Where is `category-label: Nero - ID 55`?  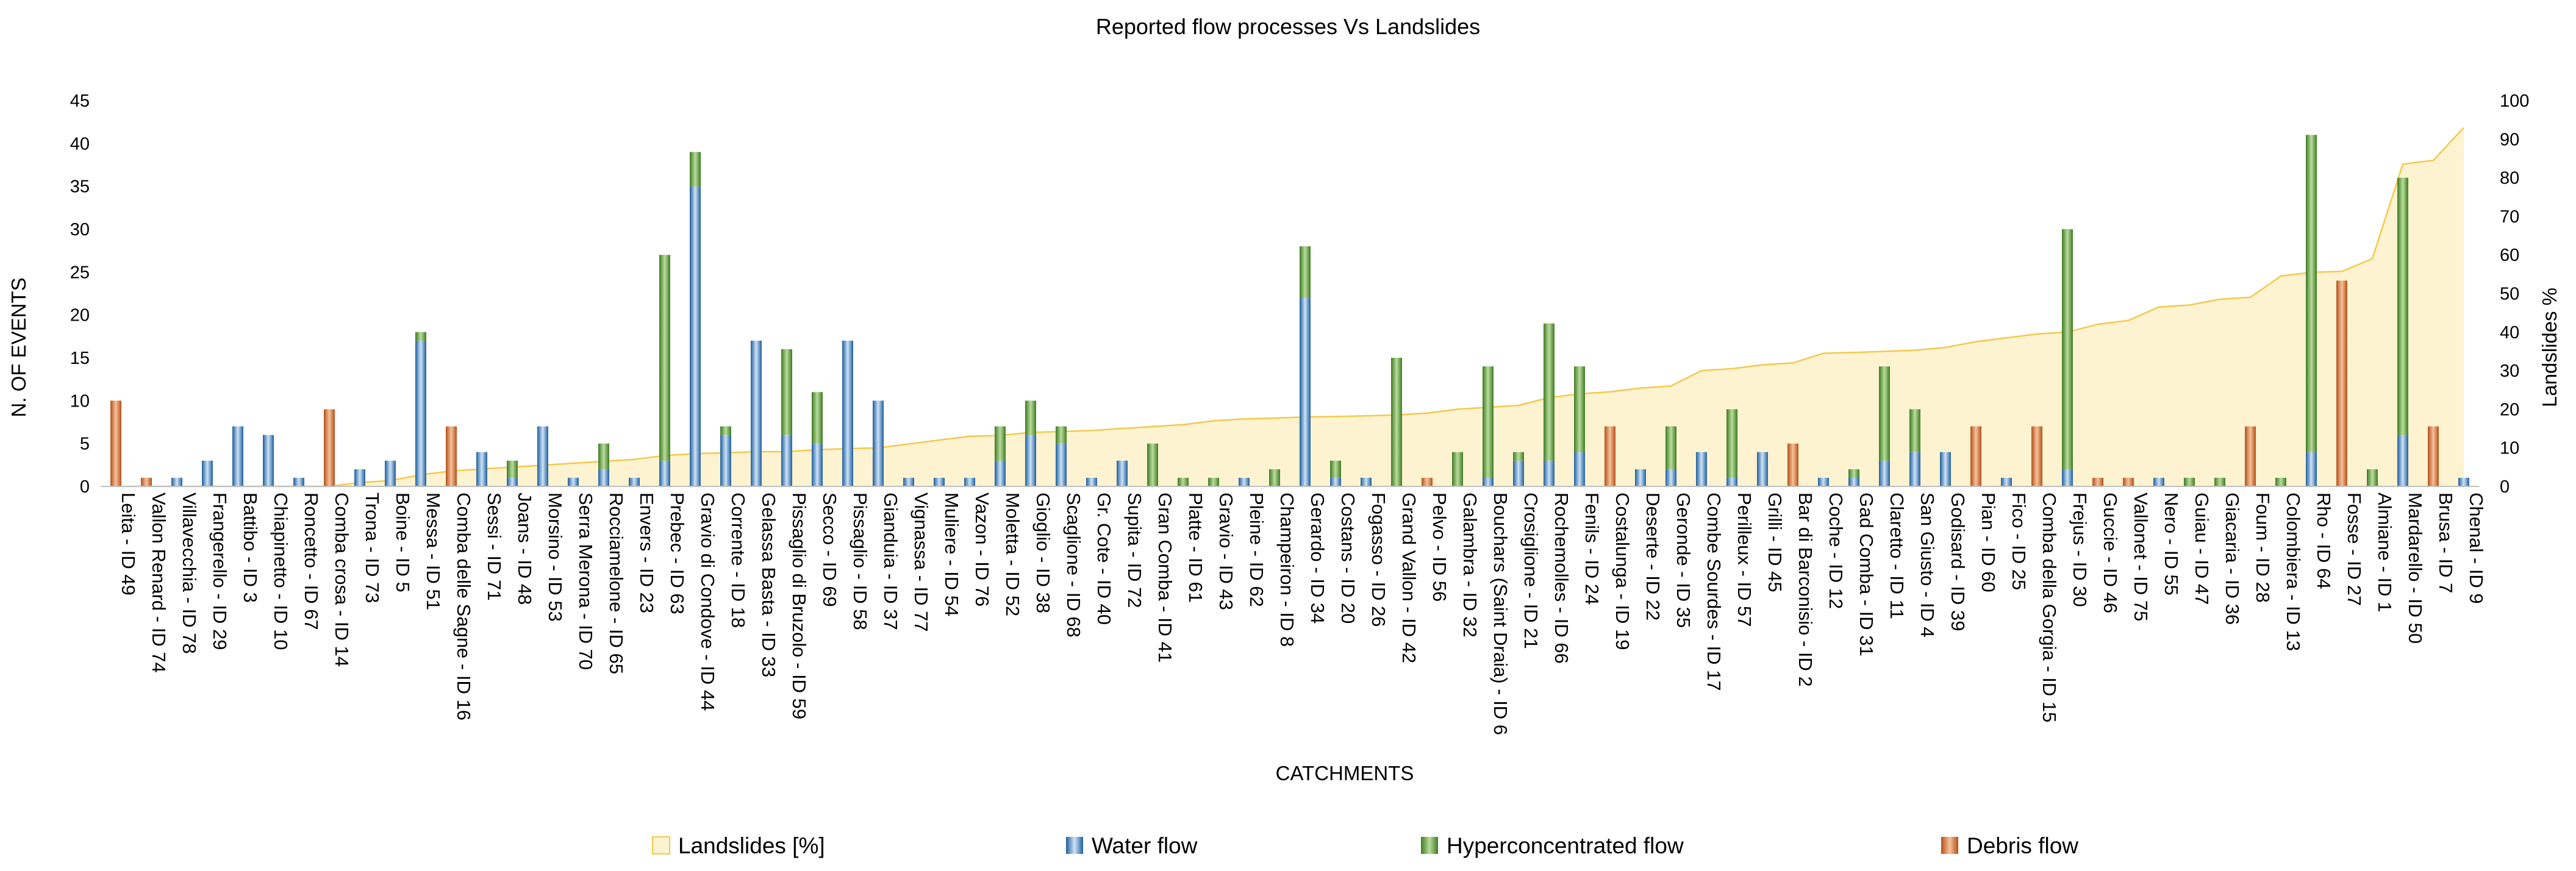
category-label: Nero - ID 55 is located at coordinates (2171, 543).